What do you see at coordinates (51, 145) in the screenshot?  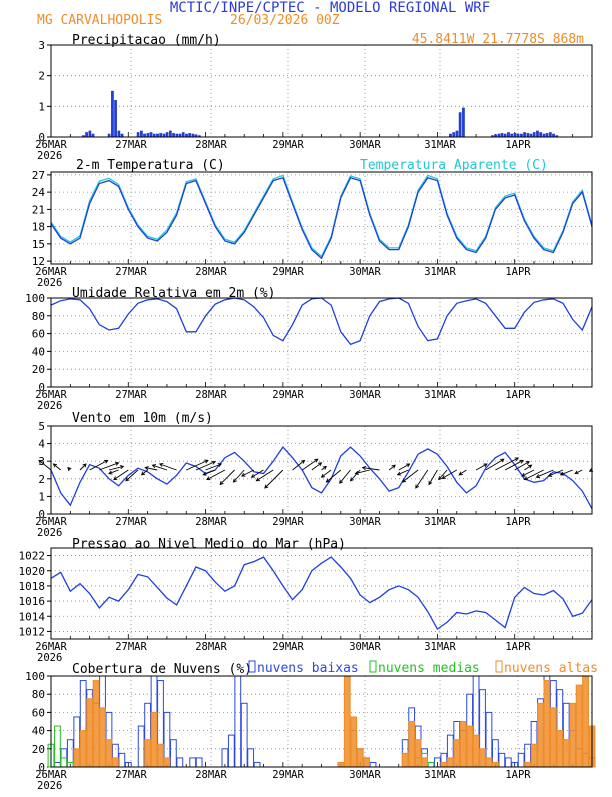 I see `precip-xtick-label: 26MAR` at bounding box center [51, 145].